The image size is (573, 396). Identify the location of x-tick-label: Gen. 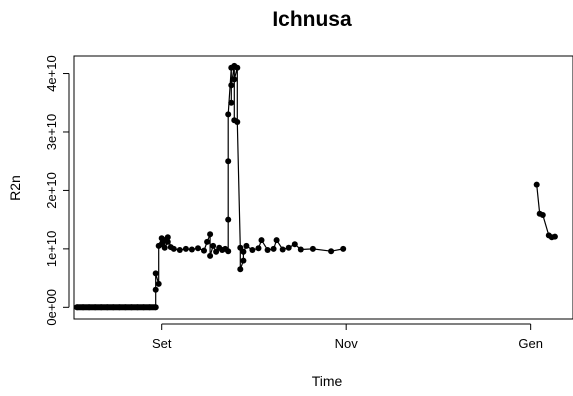
(530, 343).